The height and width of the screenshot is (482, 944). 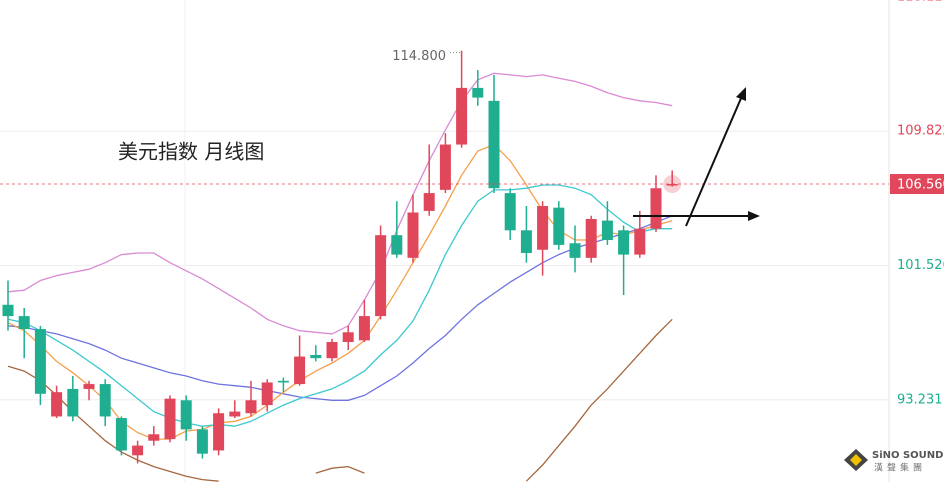 What do you see at coordinates (920, 265) in the screenshot?
I see `y-tick-label: 101.526` at bounding box center [920, 265].